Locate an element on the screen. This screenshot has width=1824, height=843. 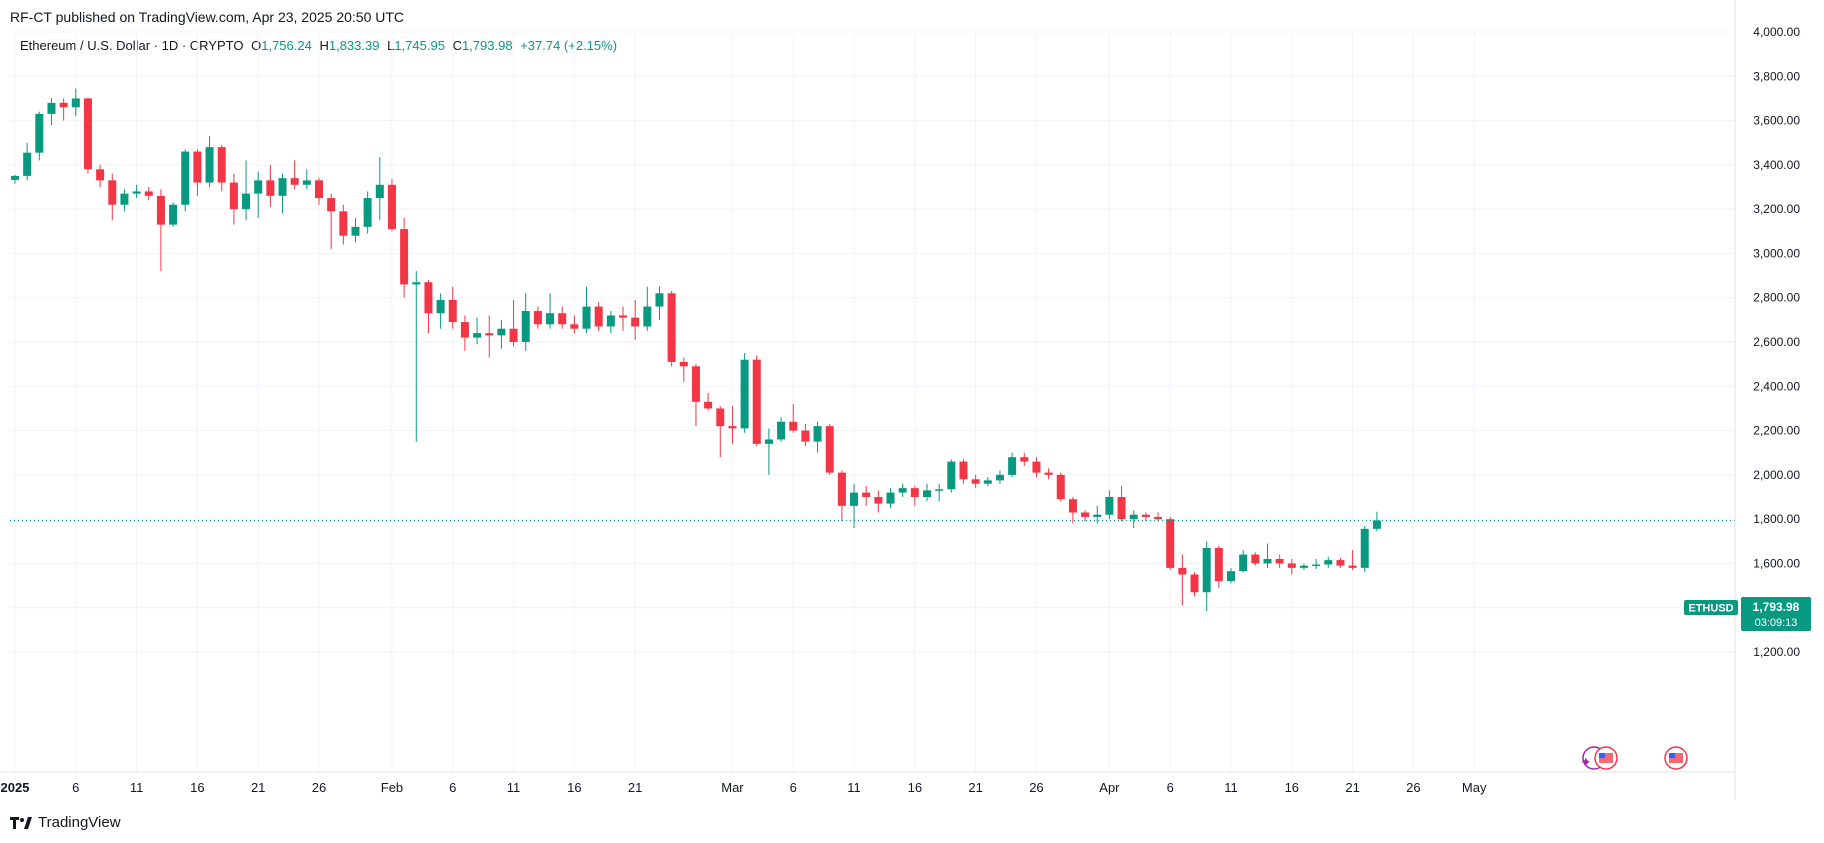
x-tick-label-0: 2025 is located at coordinates (15, 787).